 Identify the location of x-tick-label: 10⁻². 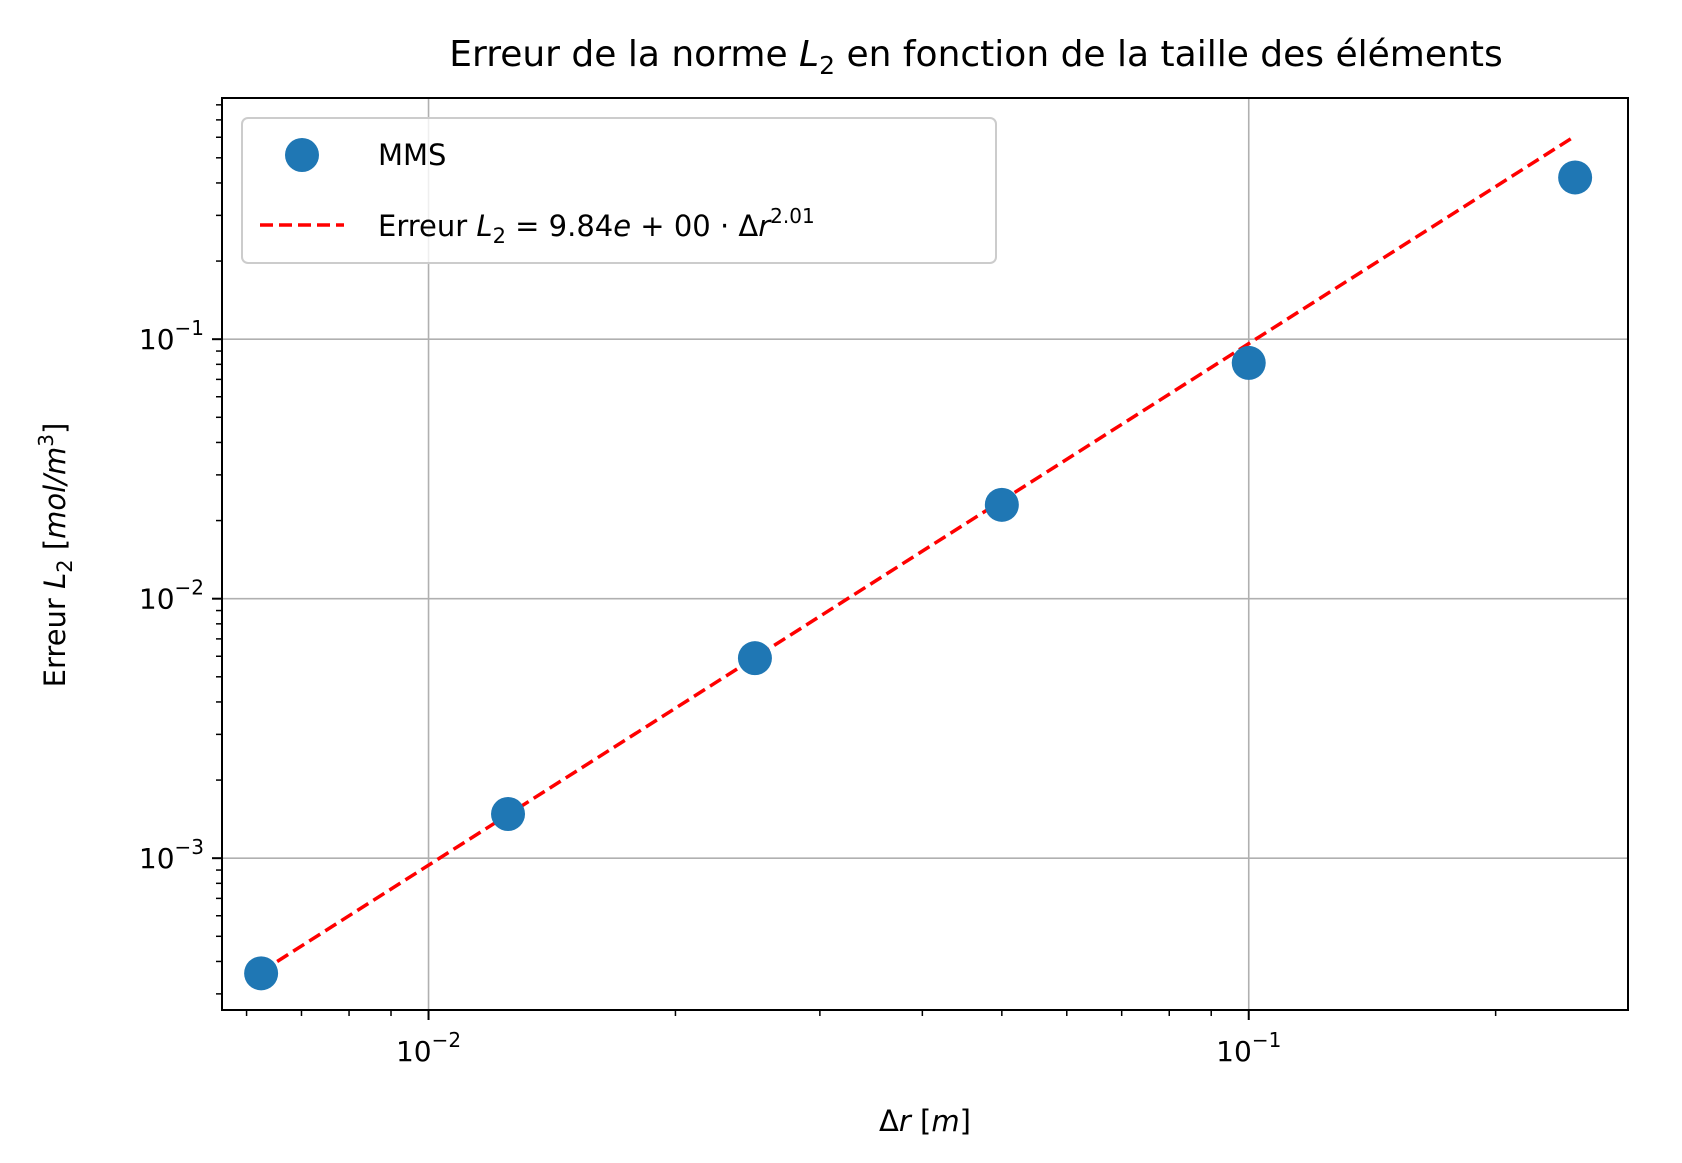
(428, 1048).